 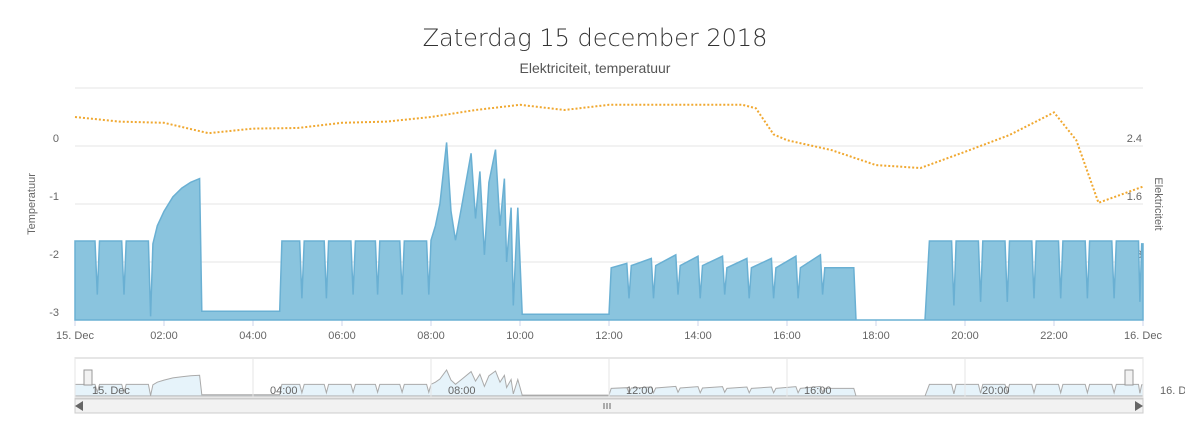 I want to click on y-tick-label: -3, so click(x=54, y=313).